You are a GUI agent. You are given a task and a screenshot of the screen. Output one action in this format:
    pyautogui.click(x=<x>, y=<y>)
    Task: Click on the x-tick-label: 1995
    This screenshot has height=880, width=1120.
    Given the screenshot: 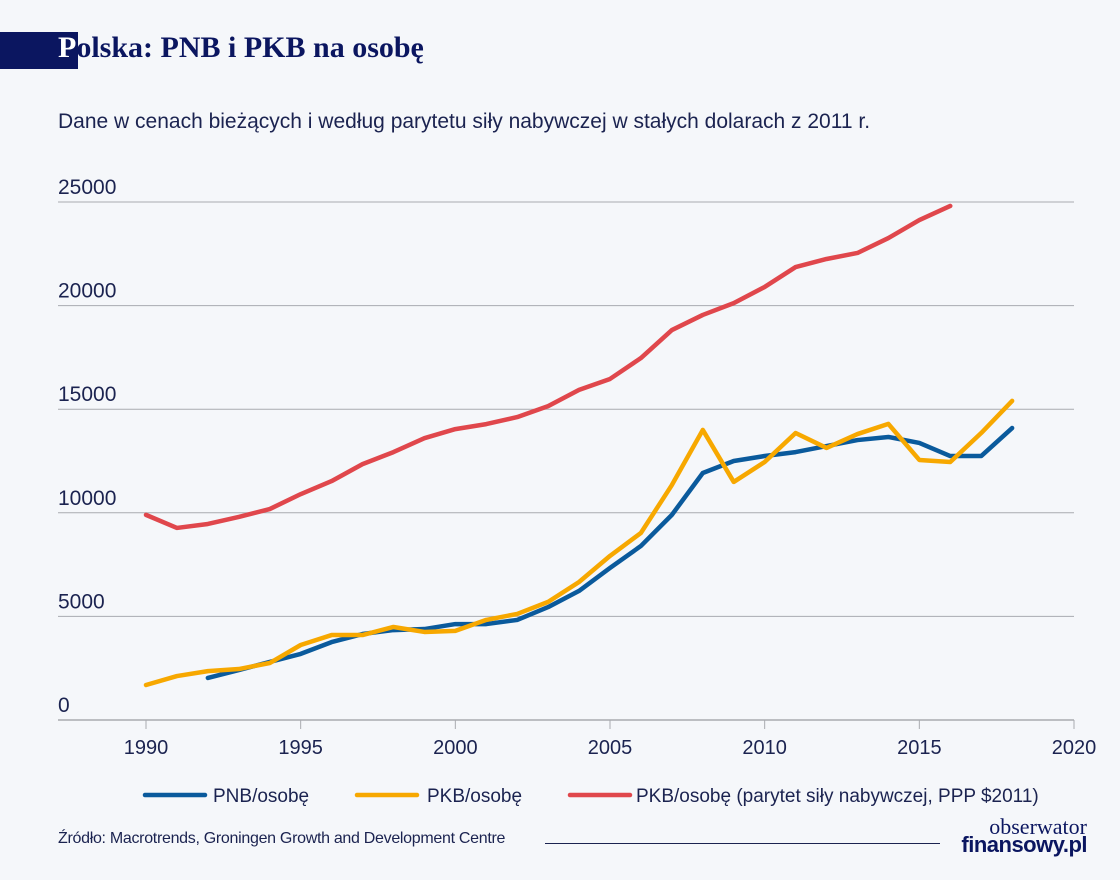 What is the action you would take?
    pyautogui.click(x=300, y=748)
    